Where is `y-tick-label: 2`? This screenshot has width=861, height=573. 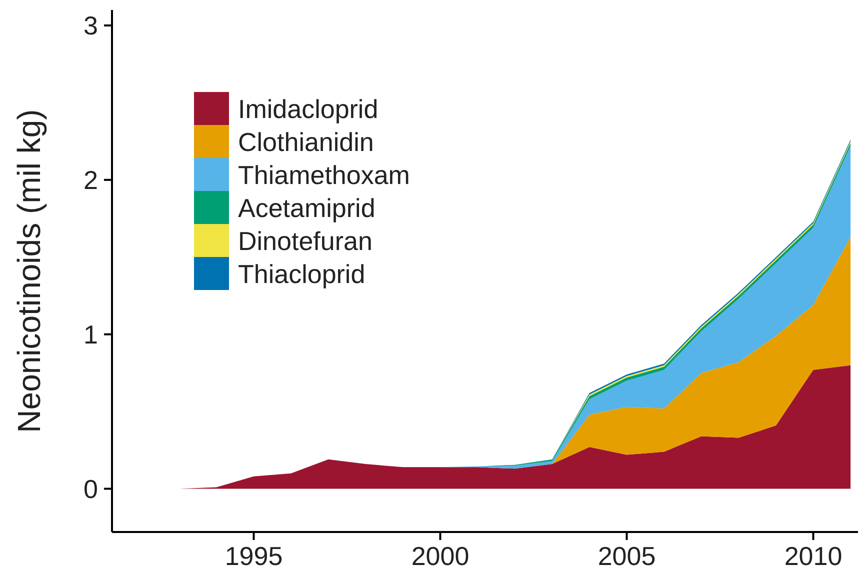 y-tick-label: 2 is located at coordinates (91, 179).